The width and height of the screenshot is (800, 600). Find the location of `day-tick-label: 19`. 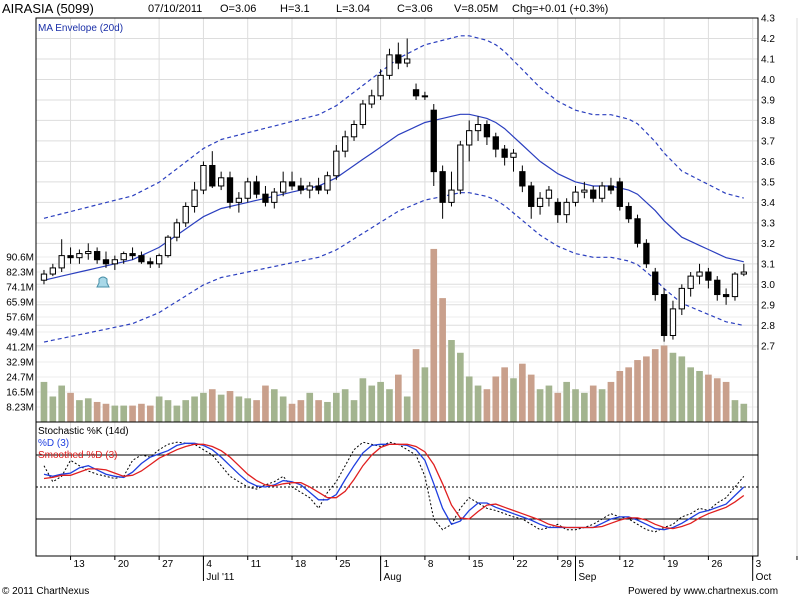

day-tick-label: 19 is located at coordinates (673, 564).